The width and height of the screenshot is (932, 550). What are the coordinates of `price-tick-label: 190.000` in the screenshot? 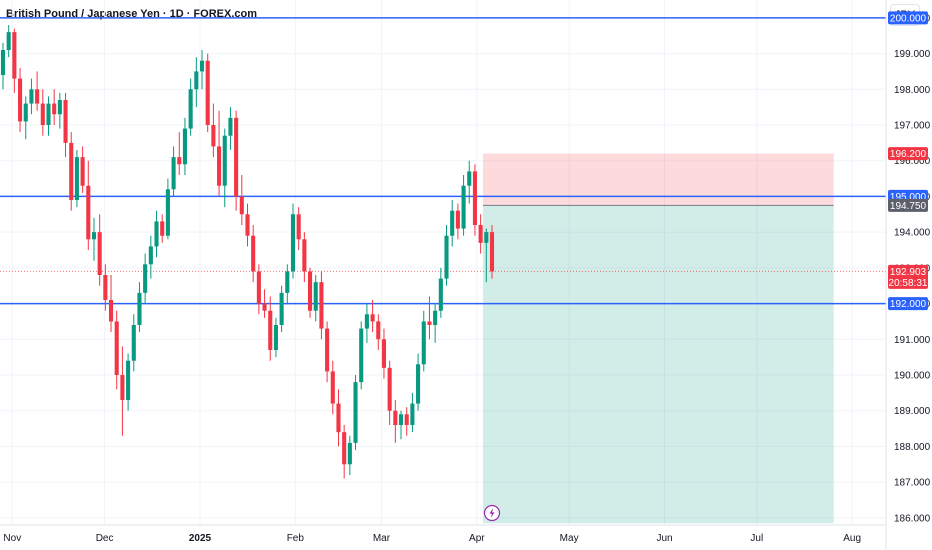 It's located at (912, 376).